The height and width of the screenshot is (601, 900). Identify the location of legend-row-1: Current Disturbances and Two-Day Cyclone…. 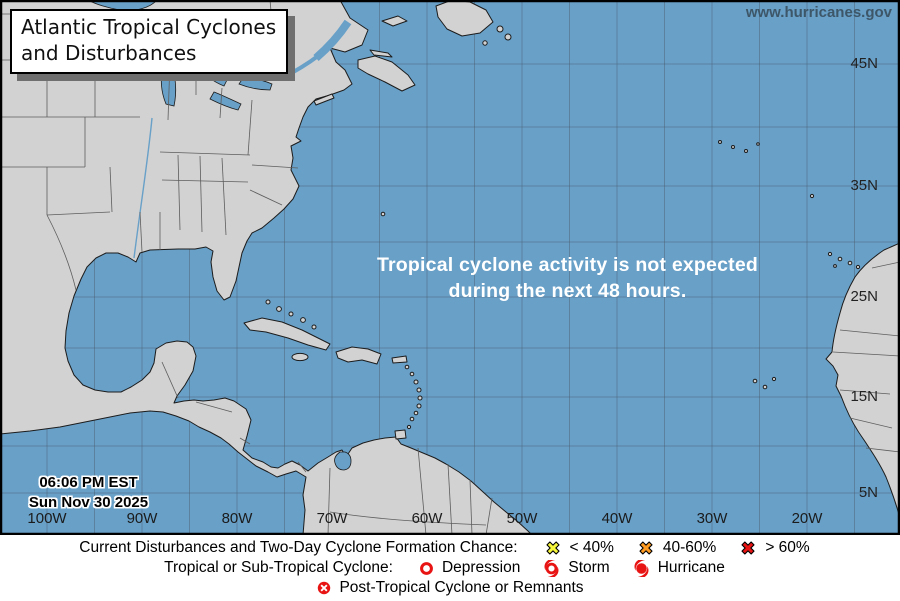
(450, 548).